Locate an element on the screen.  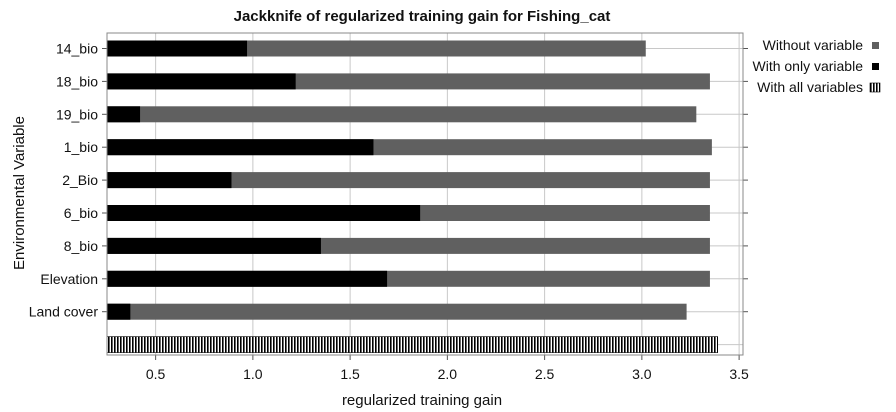
category-label: 14_bio is located at coordinates (77, 49).